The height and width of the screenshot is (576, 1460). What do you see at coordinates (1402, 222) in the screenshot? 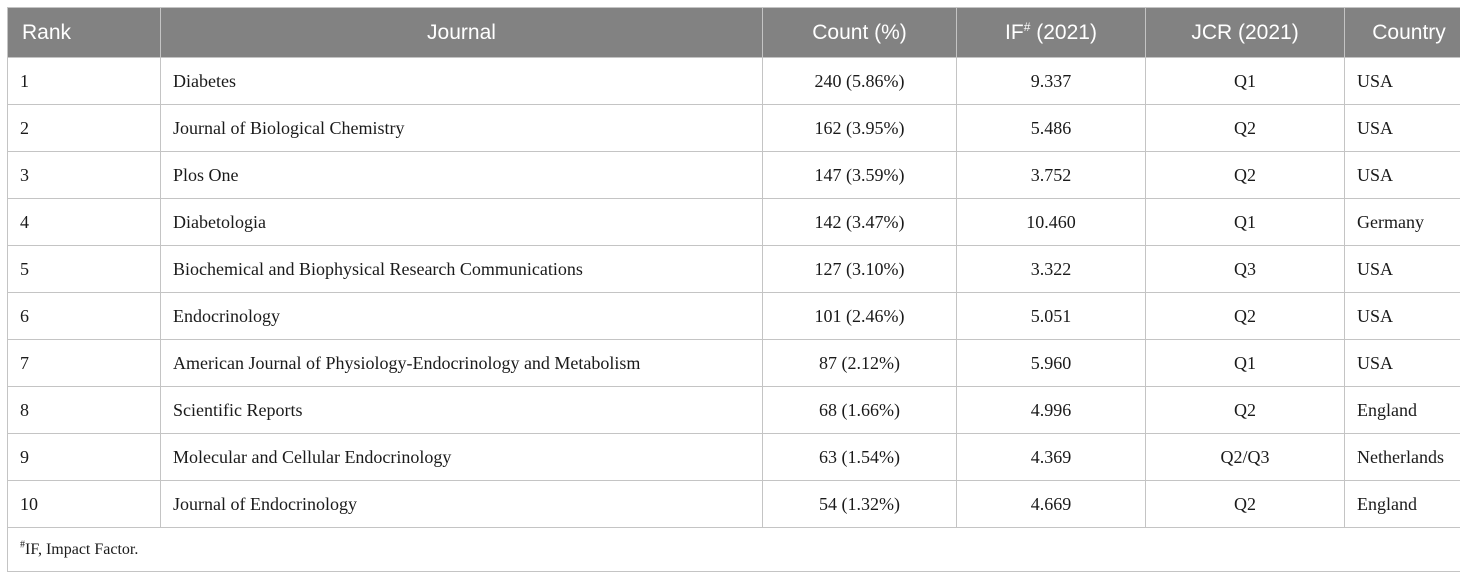
I see `cell-country: Germany` at bounding box center [1402, 222].